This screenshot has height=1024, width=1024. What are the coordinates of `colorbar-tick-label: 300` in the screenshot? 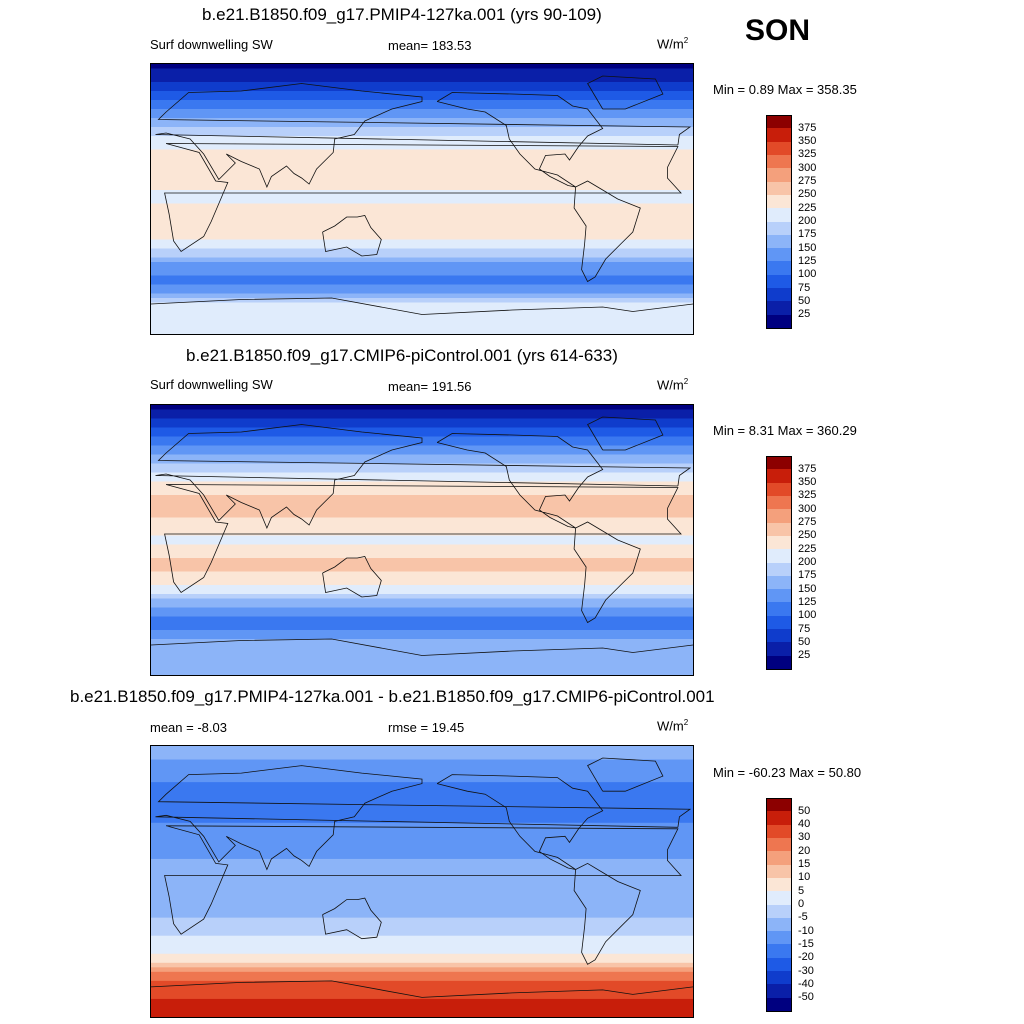 It's located at (807, 508).